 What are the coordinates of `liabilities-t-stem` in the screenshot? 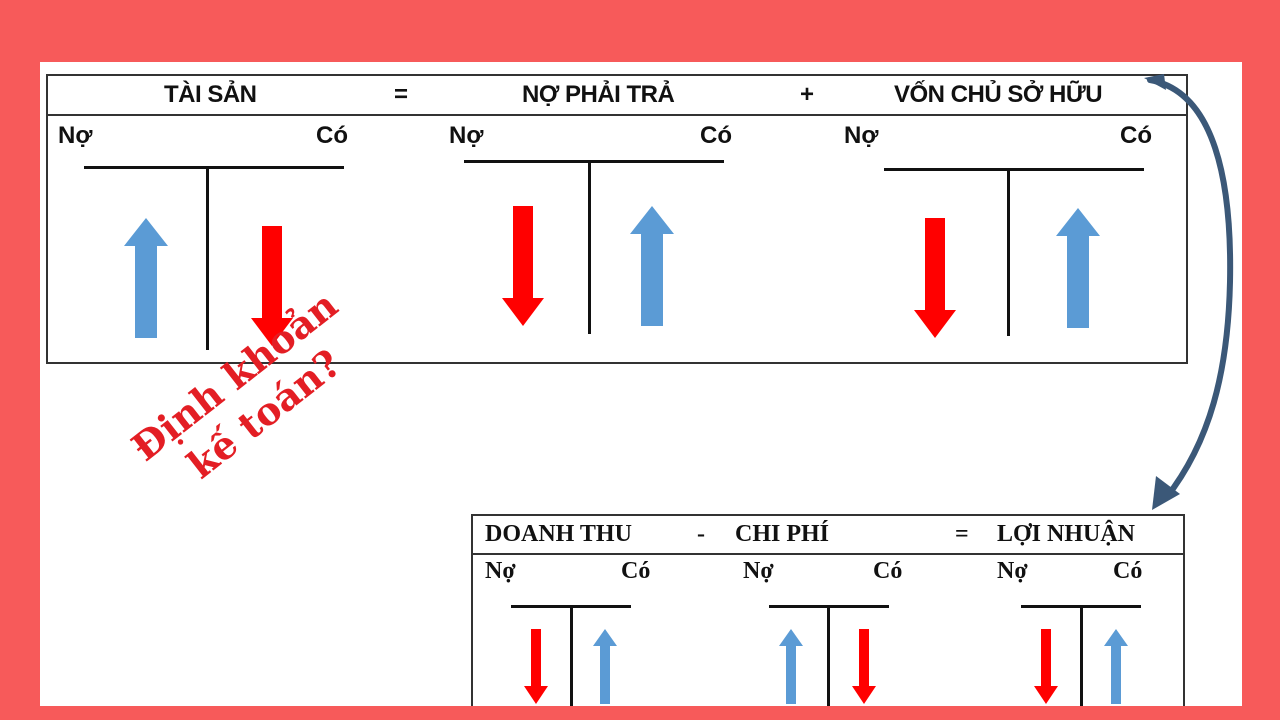 It's located at (589, 247).